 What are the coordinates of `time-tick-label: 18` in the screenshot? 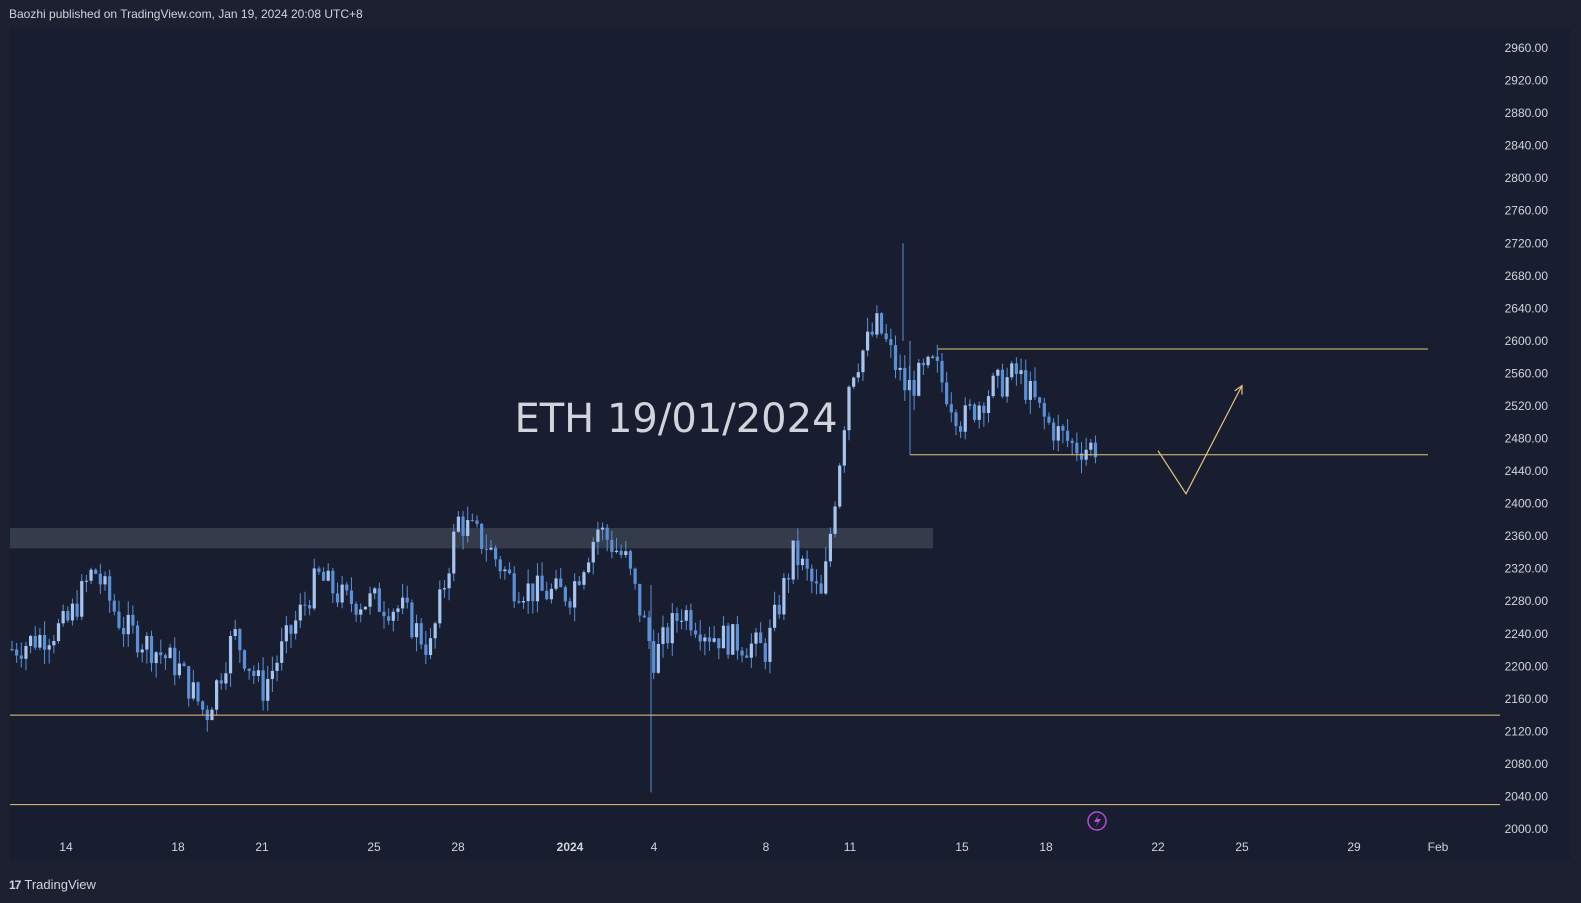 It's located at (1046, 847).